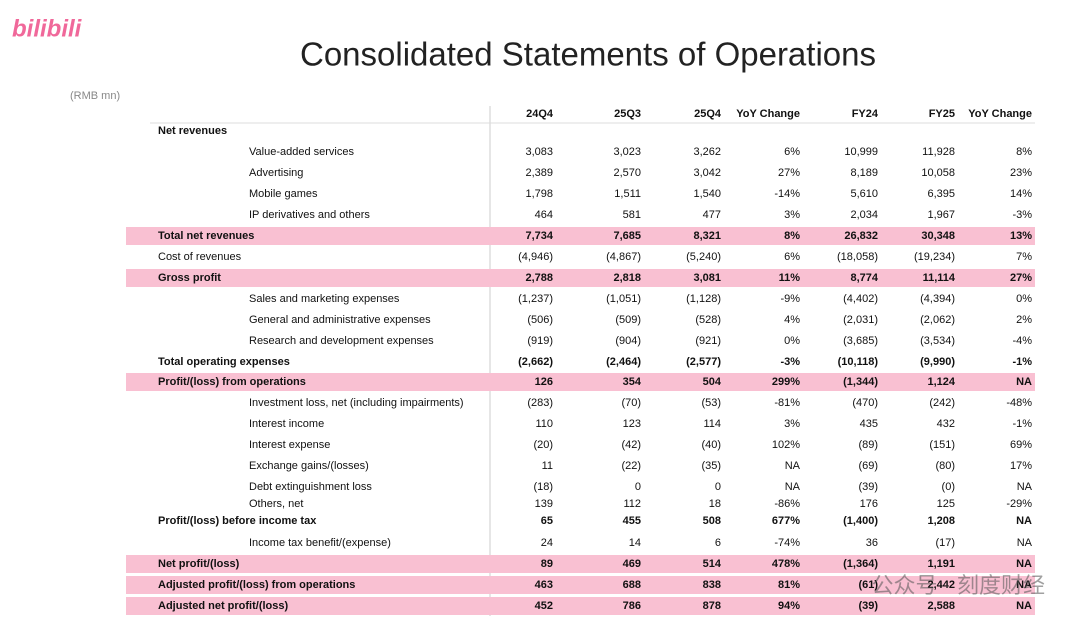 This screenshot has width=1080, height=632. Describe the element at coordinates (941, 194) in the screenshot. I see `cell: 6,395` at that location.